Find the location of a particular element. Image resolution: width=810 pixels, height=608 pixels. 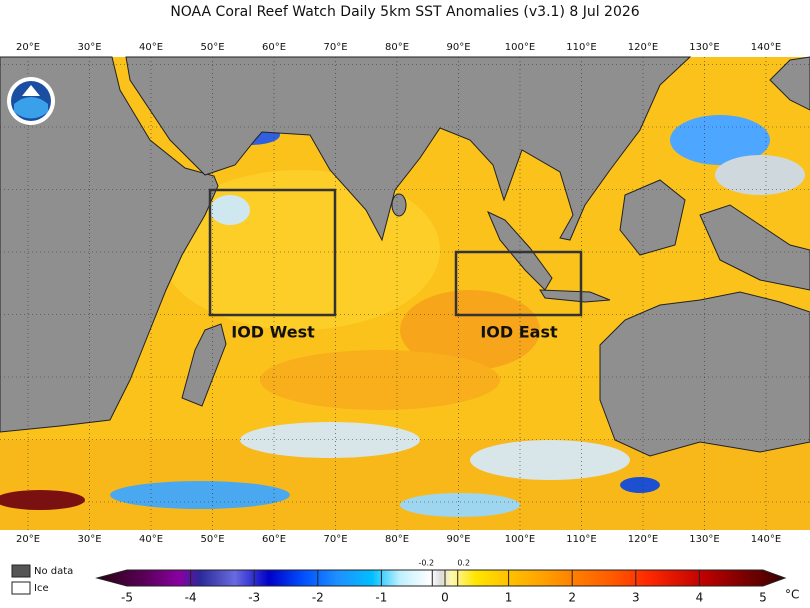

new-guinea is located at coordinates (754, 247).